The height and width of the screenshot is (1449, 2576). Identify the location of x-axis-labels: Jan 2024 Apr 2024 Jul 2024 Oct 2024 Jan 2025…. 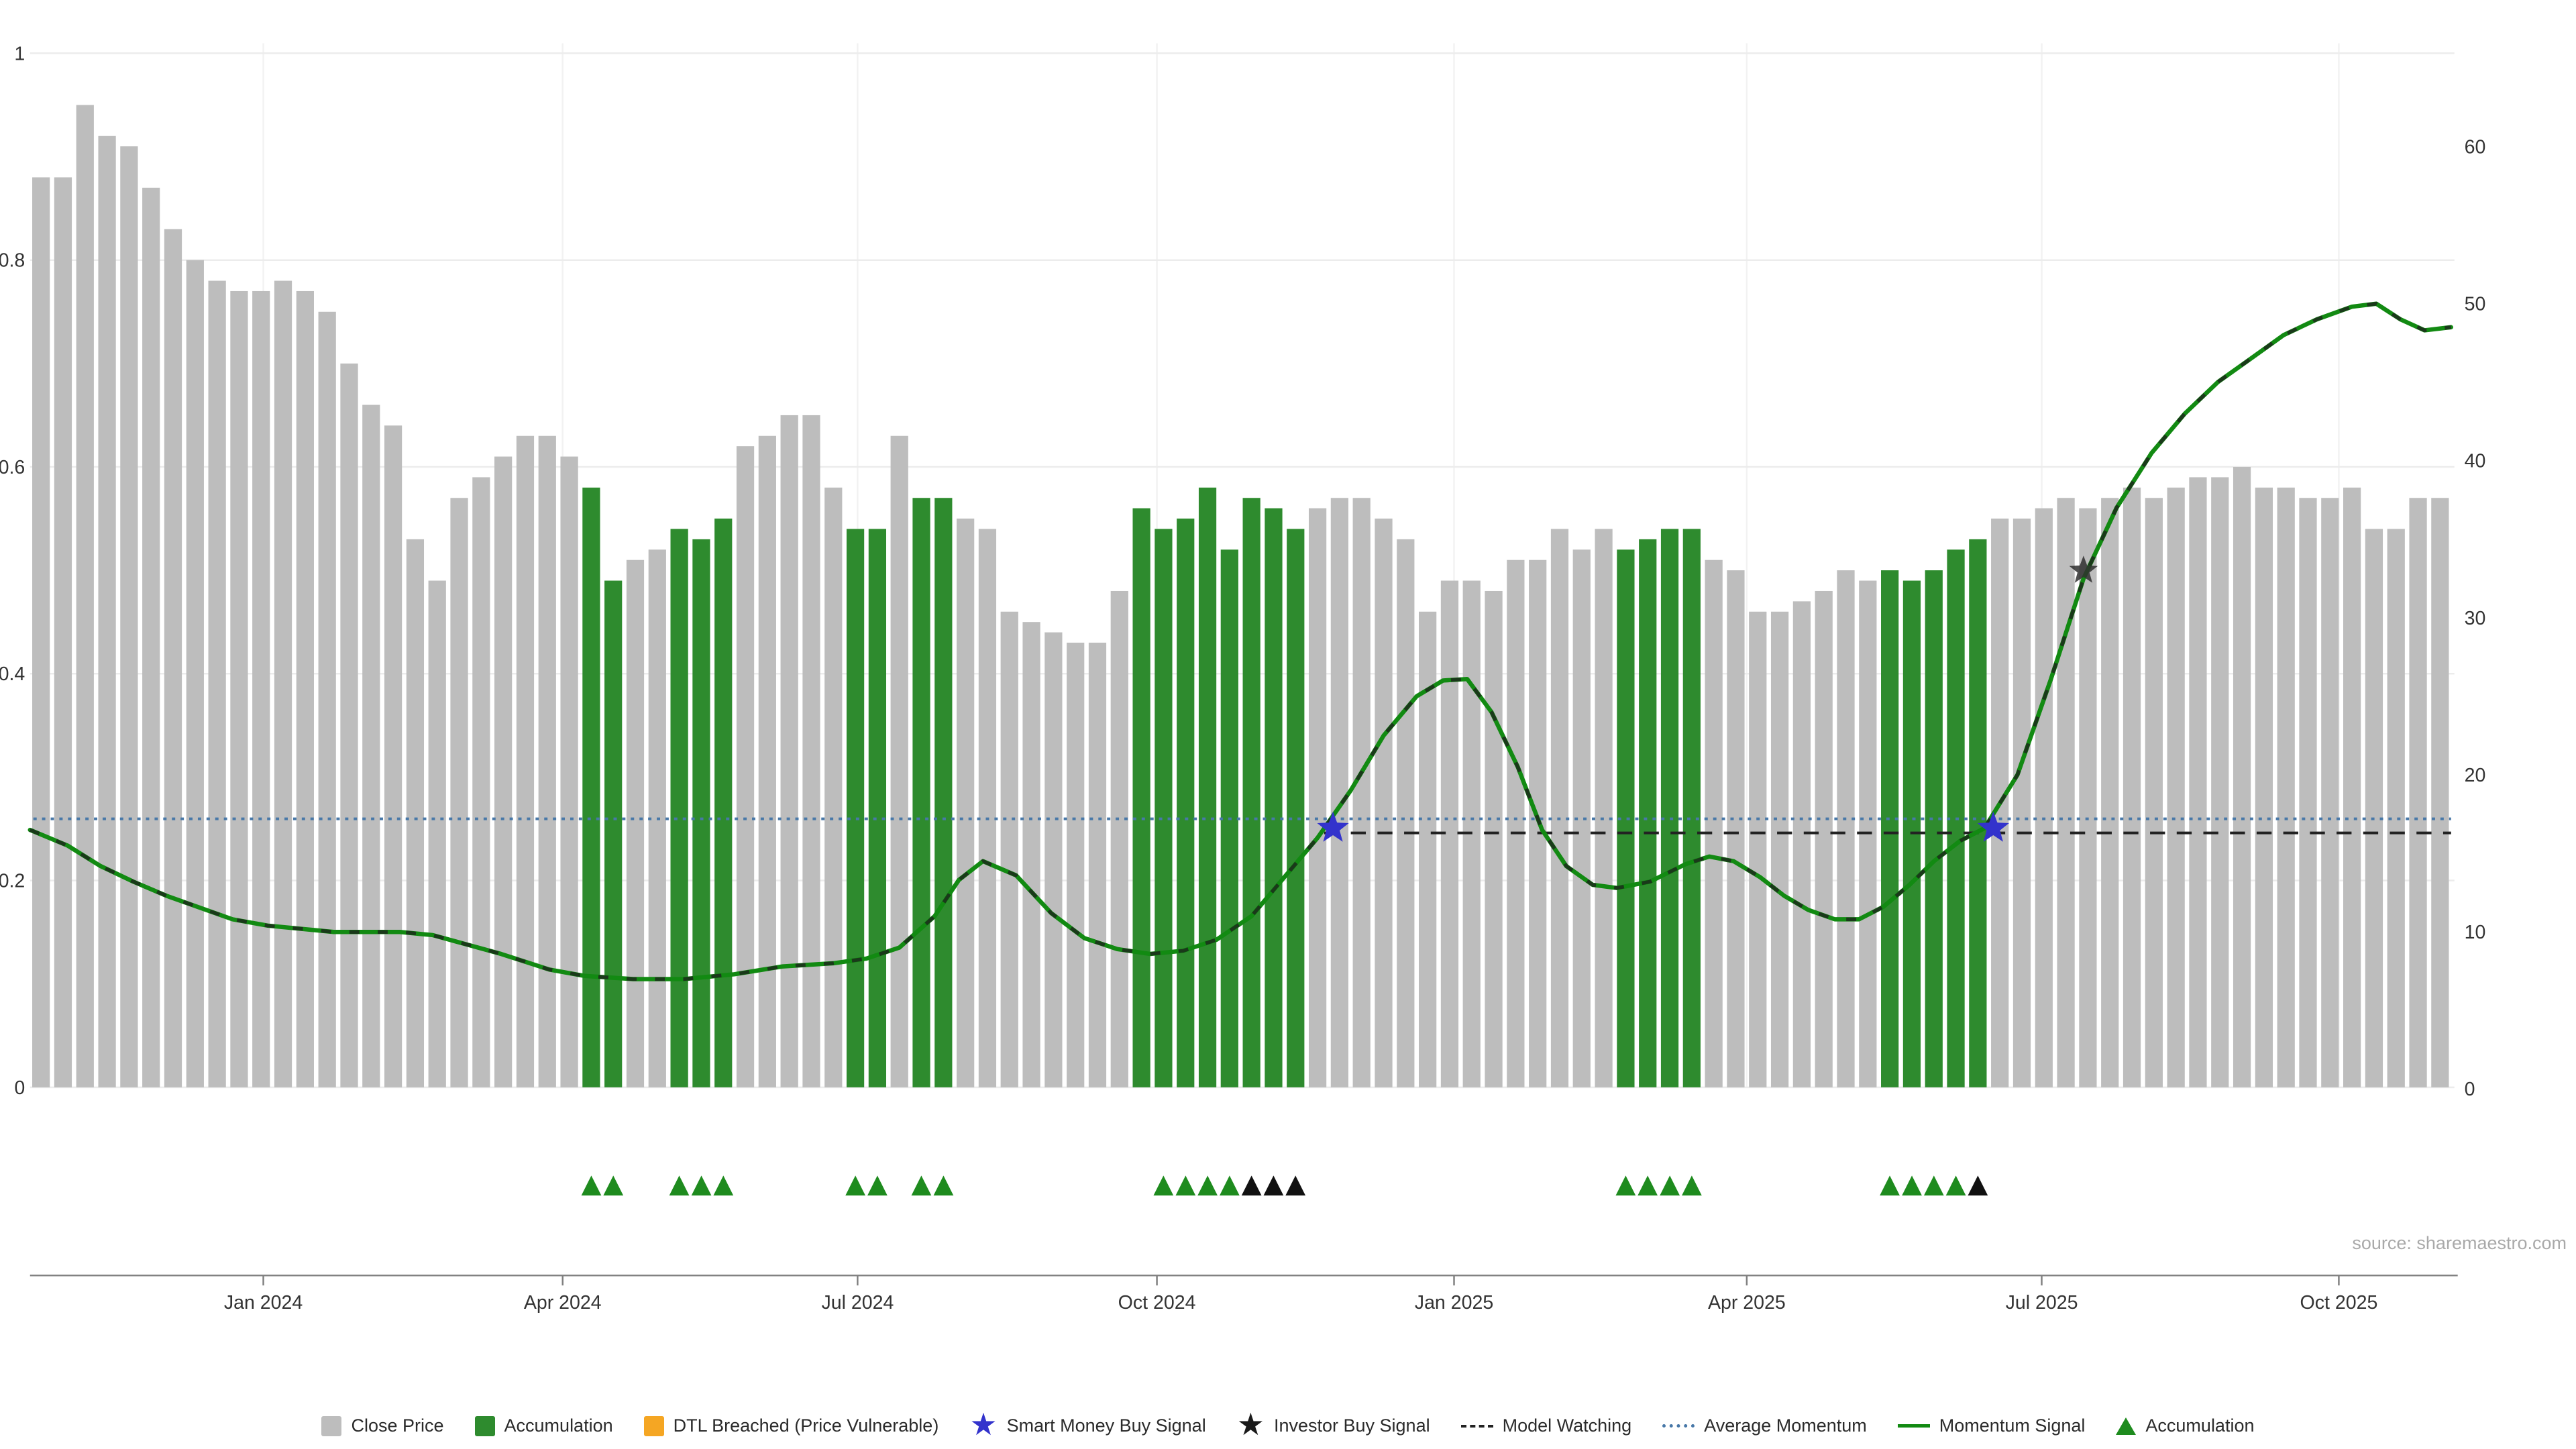
(1301, 1294).